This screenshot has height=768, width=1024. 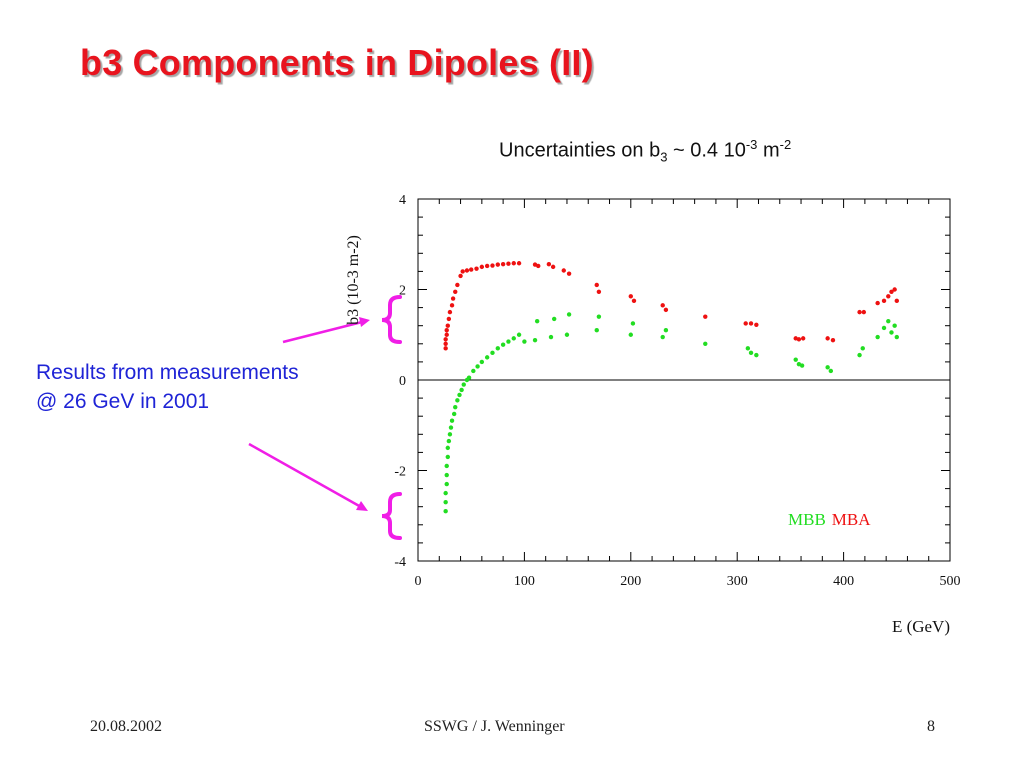 I want to click on chart-legend: MBB MBA, so click(x=829, y=519).